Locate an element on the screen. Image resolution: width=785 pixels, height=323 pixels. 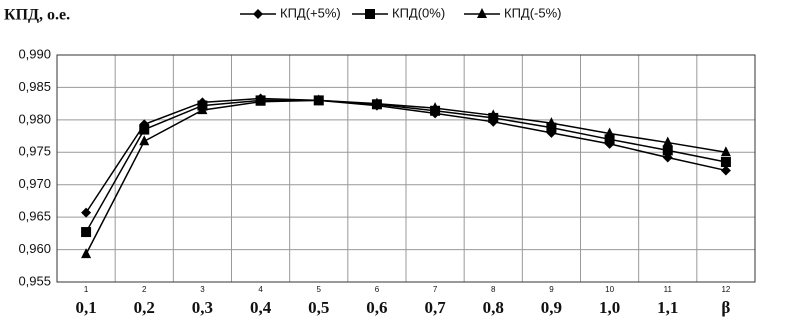
x-tick-label: 0,5 is located at coordinates (318, 307).